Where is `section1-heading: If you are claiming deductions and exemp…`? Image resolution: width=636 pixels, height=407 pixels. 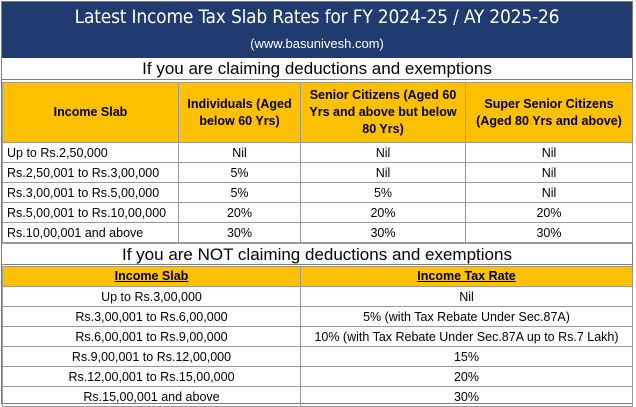
section1-heading: If you are claiming deductions and exemp… is located at coordinates (317, 69).